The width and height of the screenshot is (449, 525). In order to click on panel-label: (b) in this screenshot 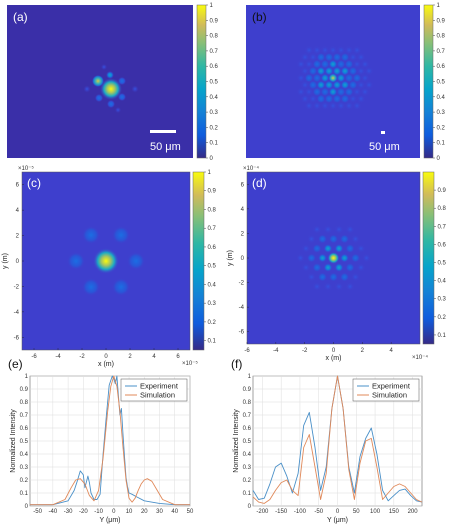, I will do `click(259, 17)`.